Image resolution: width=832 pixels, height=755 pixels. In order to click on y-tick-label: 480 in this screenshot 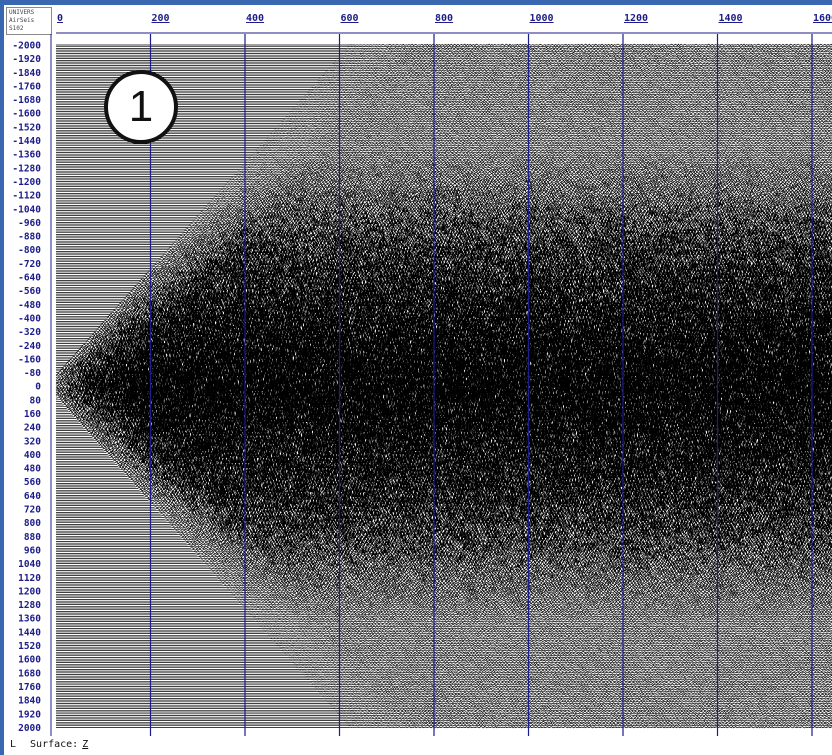, I will do `click(32, 469)`.